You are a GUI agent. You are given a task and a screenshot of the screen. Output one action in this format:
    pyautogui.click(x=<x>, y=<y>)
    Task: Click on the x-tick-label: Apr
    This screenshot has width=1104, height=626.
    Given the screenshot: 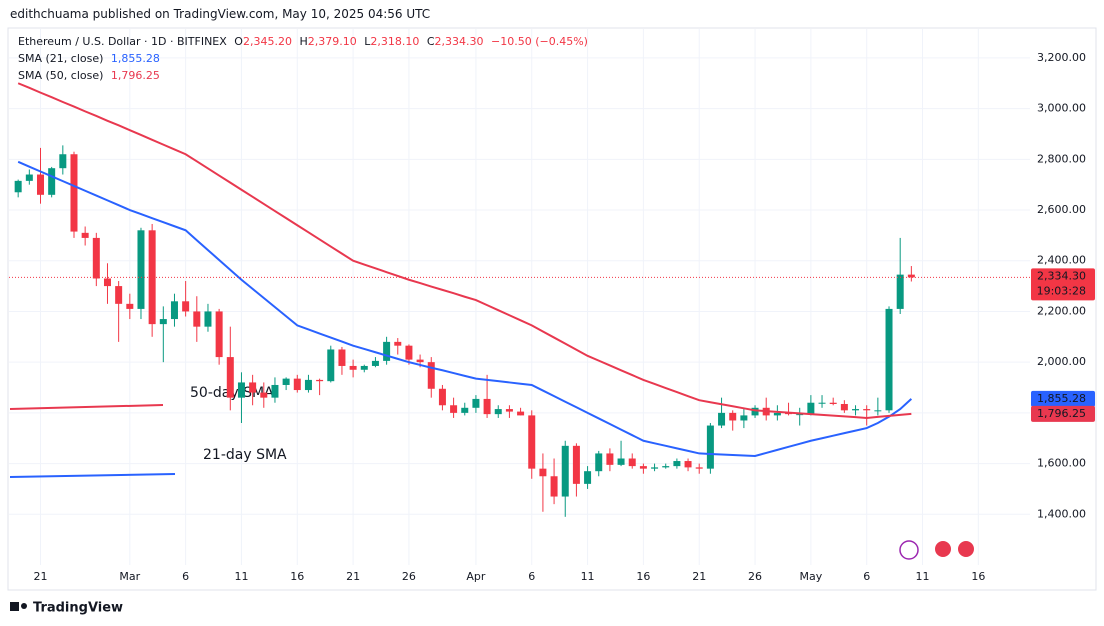 What is the action you would take?
    pyautogui.click(x=476, y=576)
    